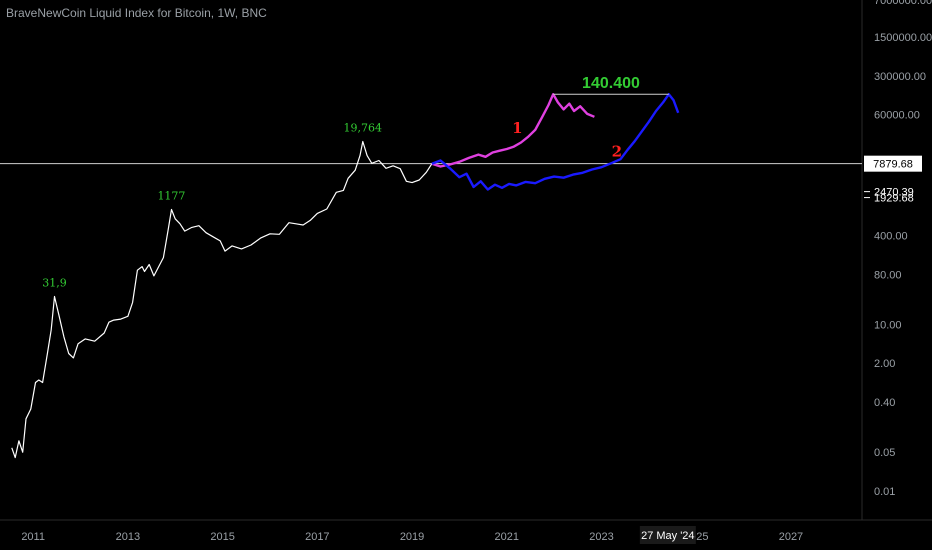  I want to click on price-label-box, so click(893, 163).